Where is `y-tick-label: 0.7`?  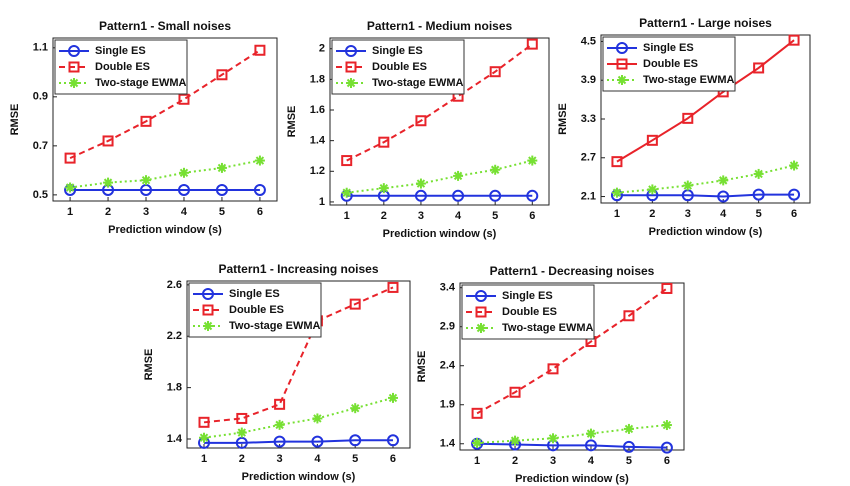 y-tick-label: 0.7 is located at coordinates (40, 146).